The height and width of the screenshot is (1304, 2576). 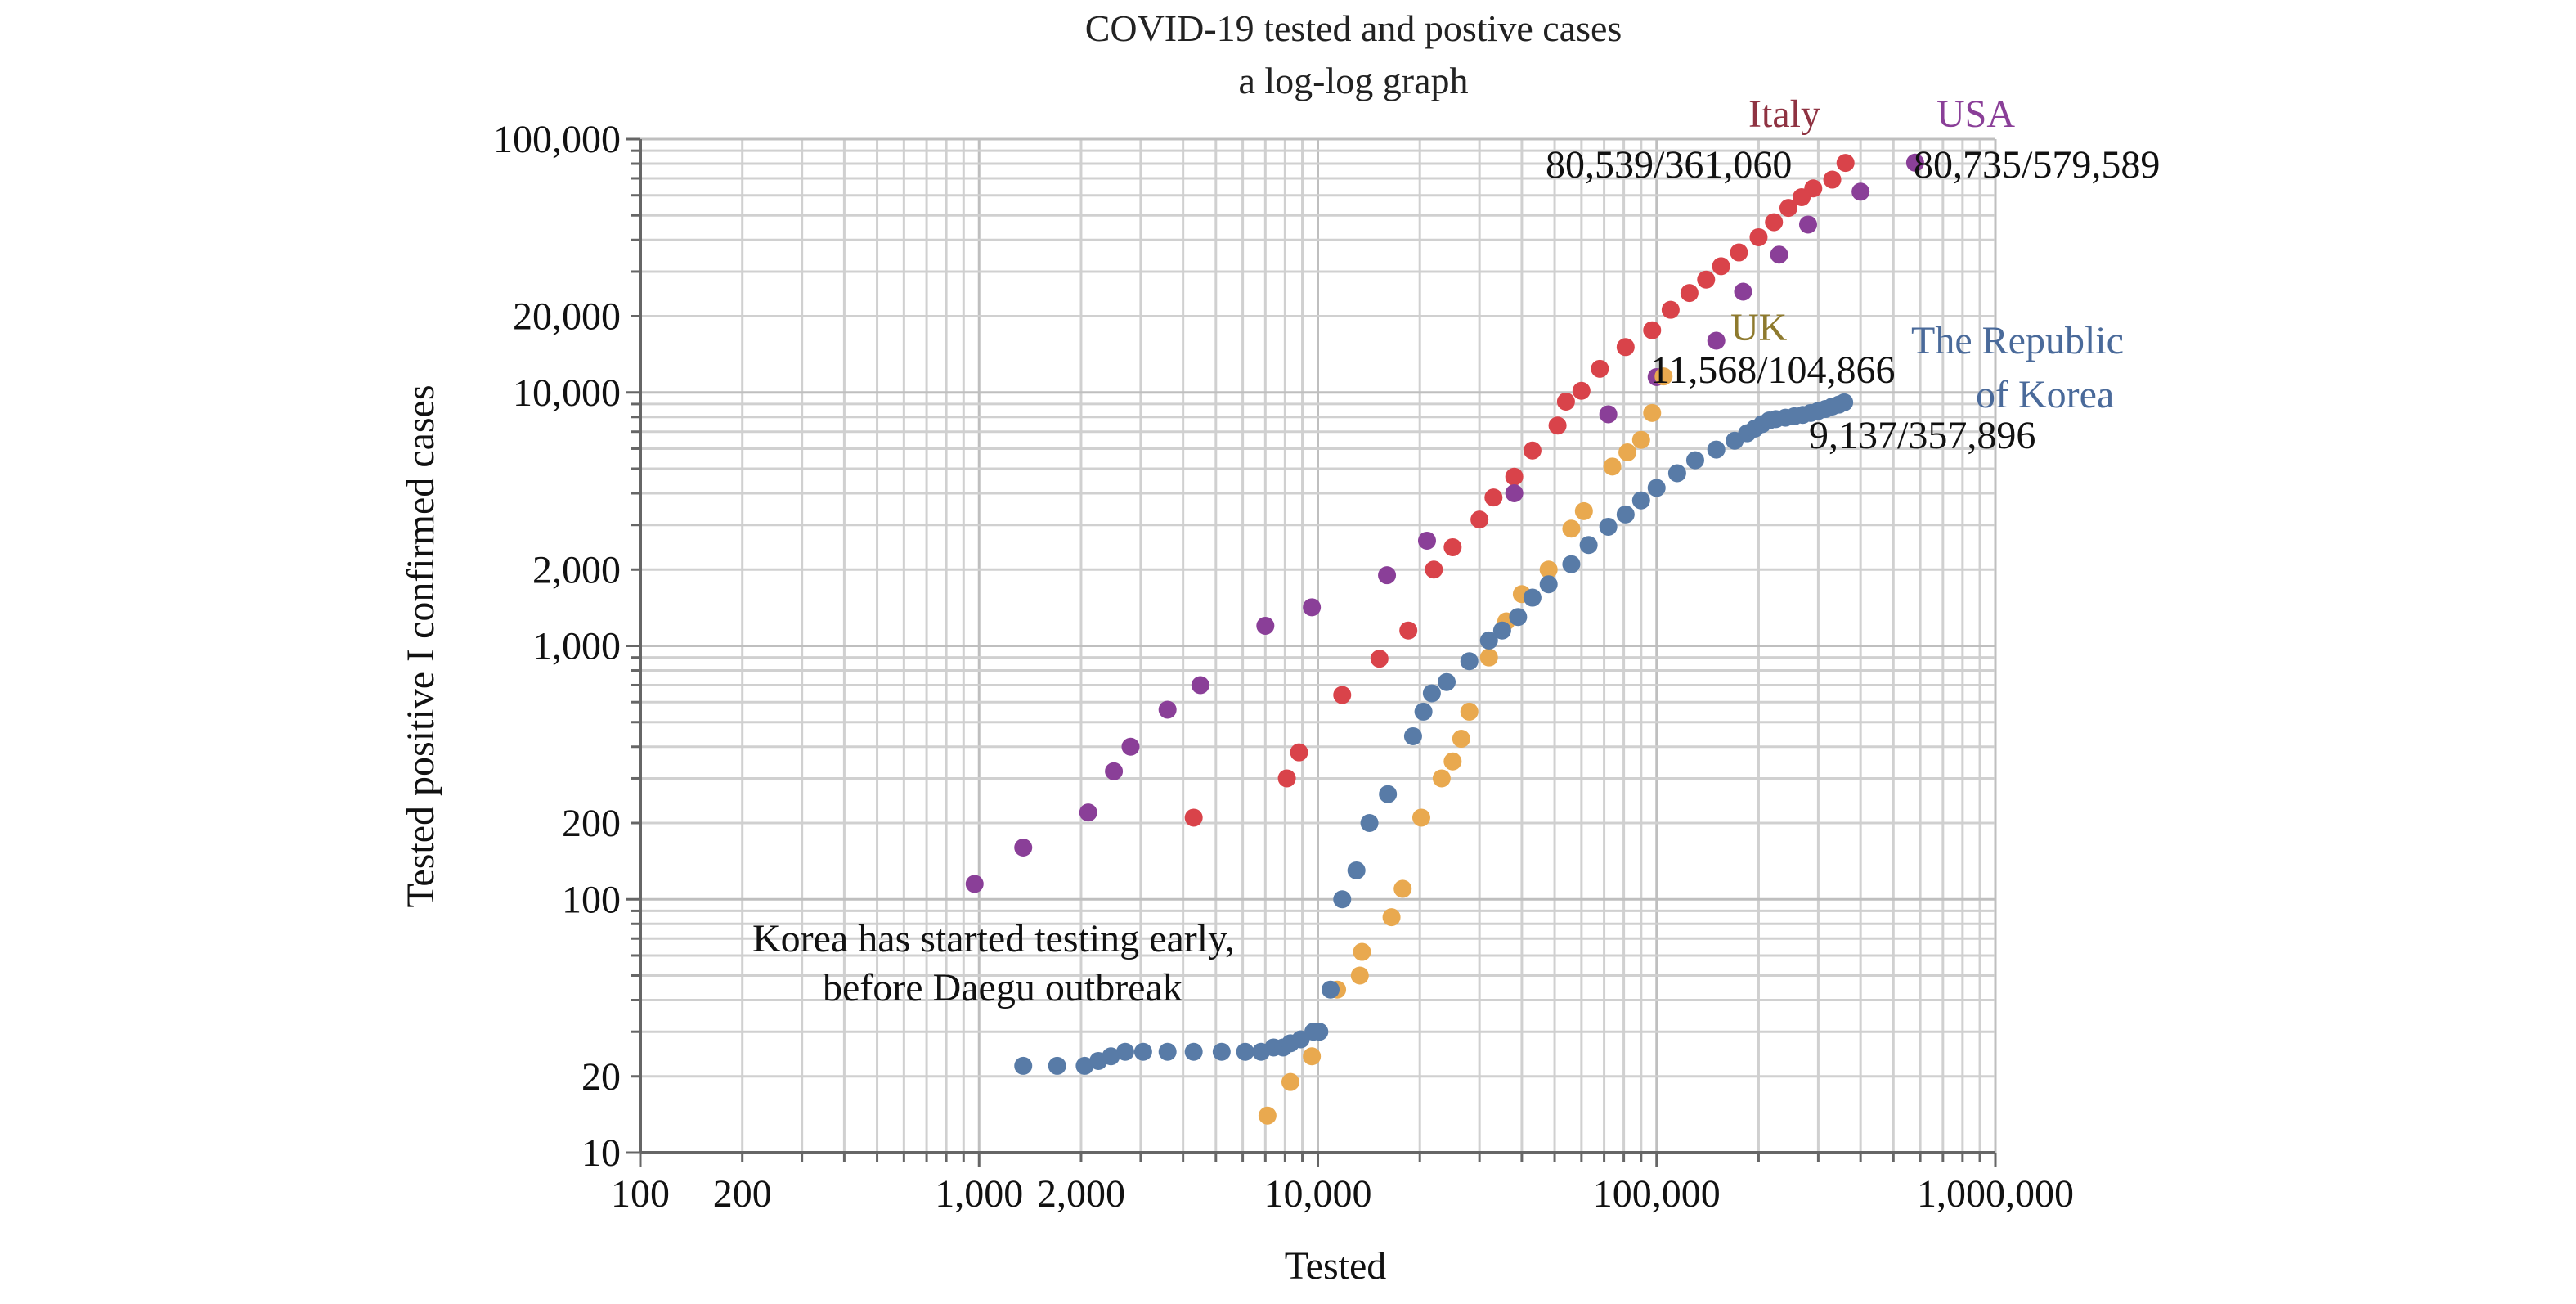 I want to click on uk-value-label: 11,568/104,866, so click(x=1773, y=370).